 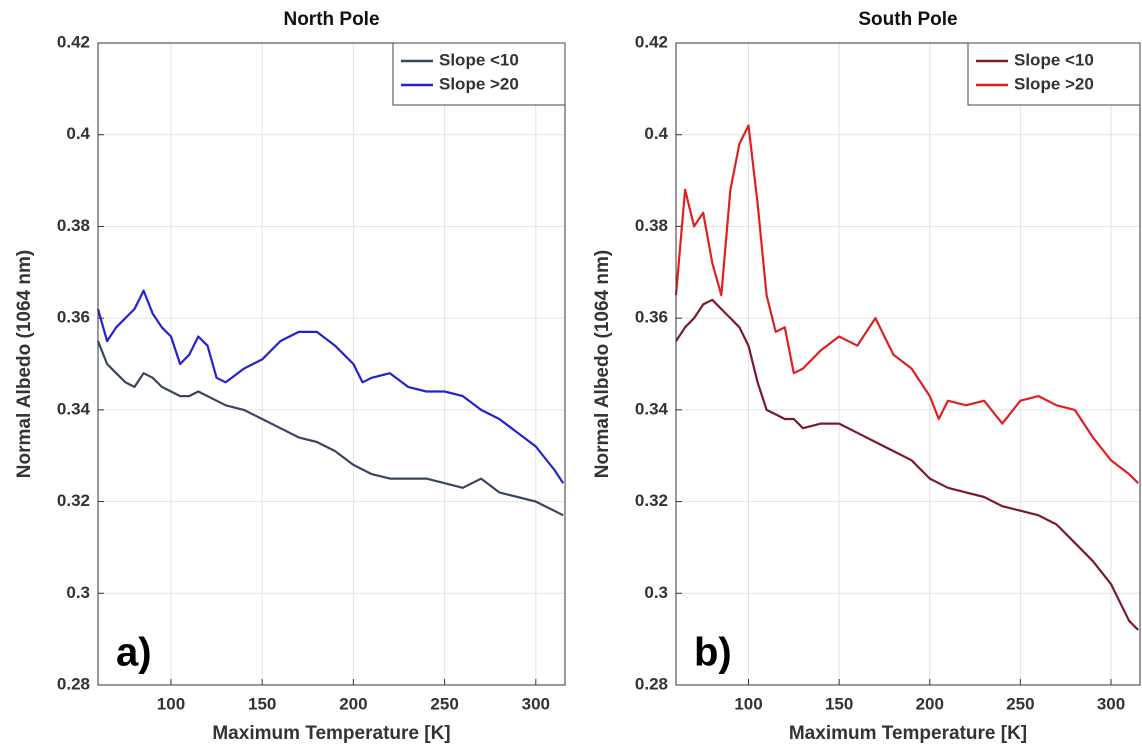 What do you see at coordinates (713, 653) in the screenshot?
I see `panel-label: b)` at bounding box center [713, 653].